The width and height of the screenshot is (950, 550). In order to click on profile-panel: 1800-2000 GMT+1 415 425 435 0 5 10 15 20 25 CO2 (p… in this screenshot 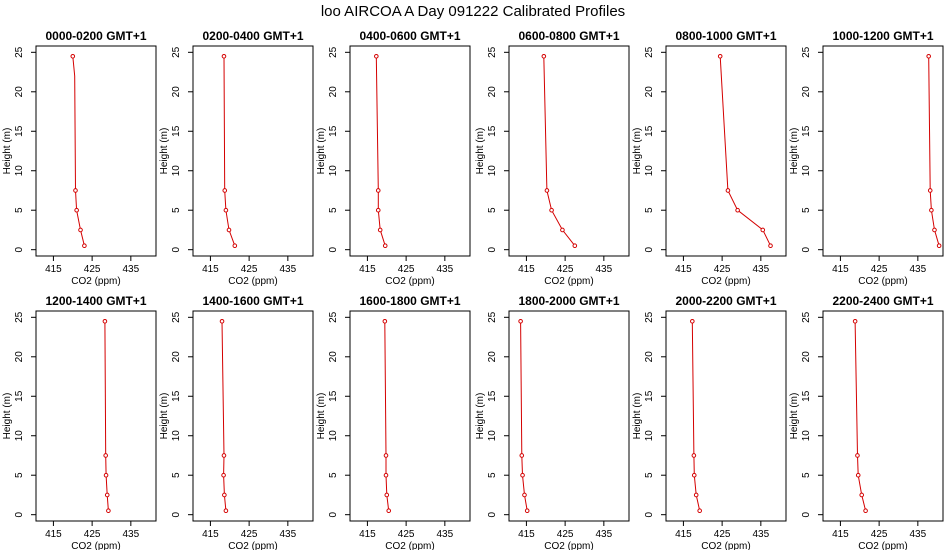, I will do `click(552, 422)`.